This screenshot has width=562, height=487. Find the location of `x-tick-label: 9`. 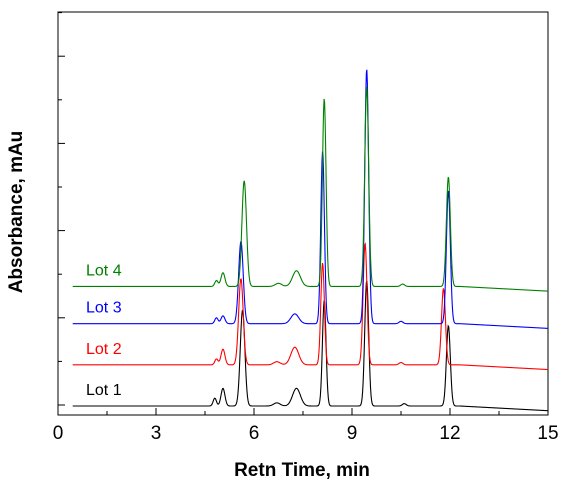

x-tick-label: 9 is located at coordinates (352, 433).